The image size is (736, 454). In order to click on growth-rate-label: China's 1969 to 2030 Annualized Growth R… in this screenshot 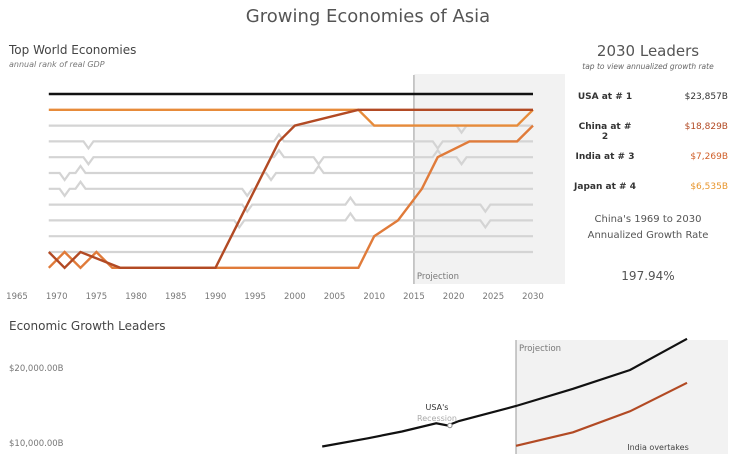, I will do `click(648, 227)`.